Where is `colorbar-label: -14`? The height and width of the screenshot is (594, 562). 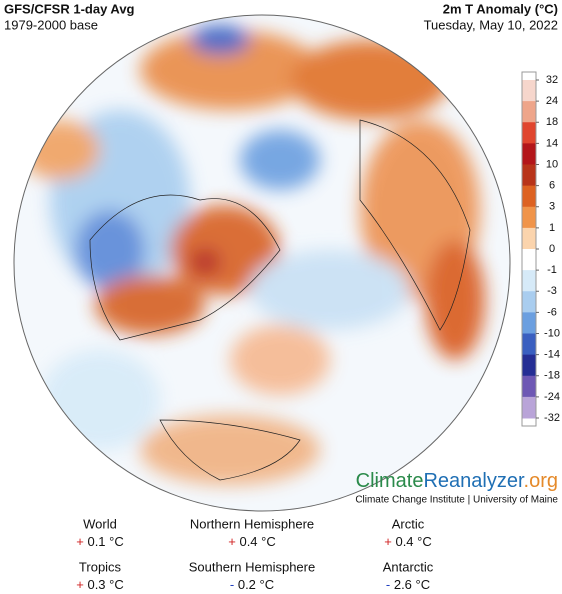 colorbar-label: -14 is located at coordinates (552, 355).